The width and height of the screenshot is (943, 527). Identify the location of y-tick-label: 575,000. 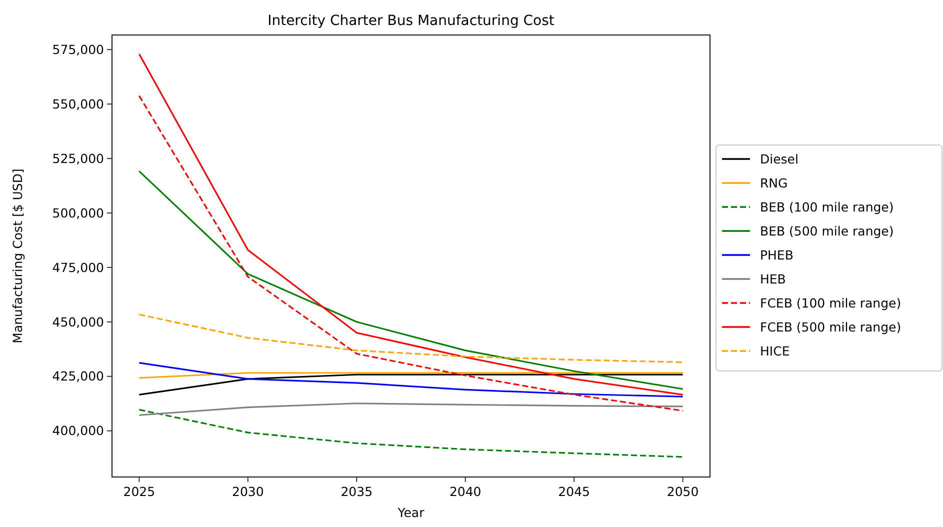
(78, 49).